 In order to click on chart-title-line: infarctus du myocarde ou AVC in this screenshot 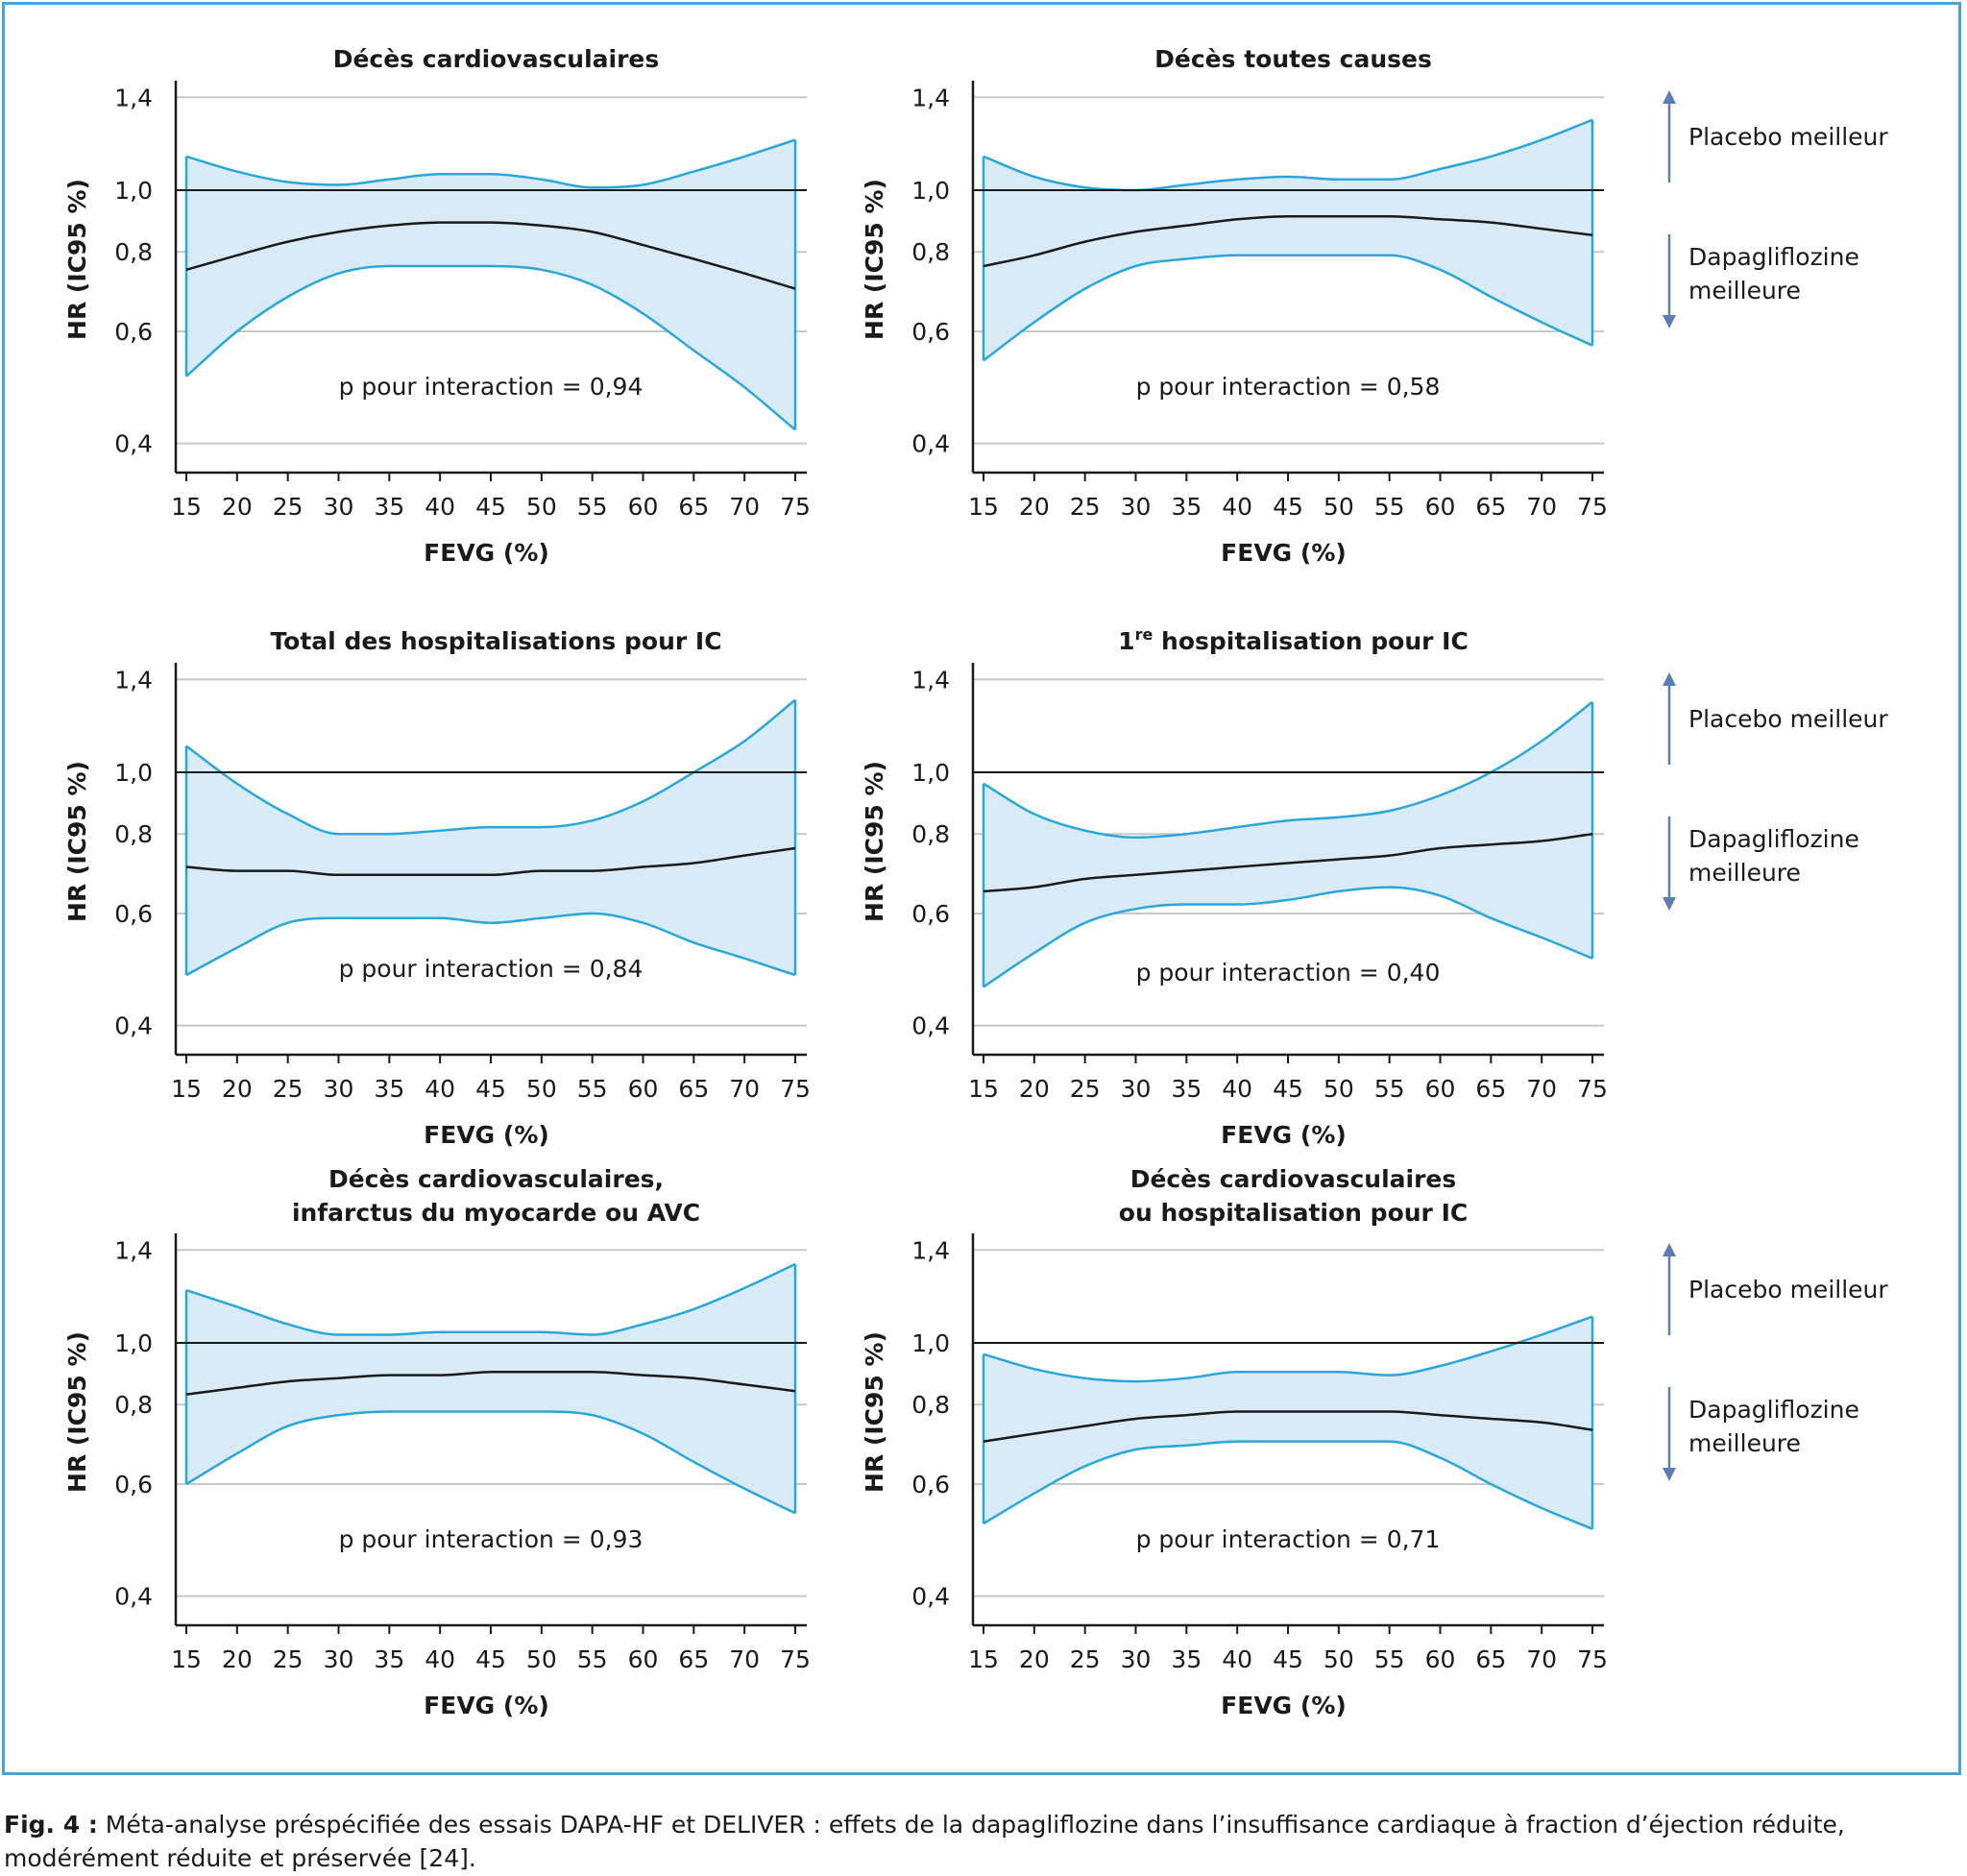, I will do `click(496, 1213)`.